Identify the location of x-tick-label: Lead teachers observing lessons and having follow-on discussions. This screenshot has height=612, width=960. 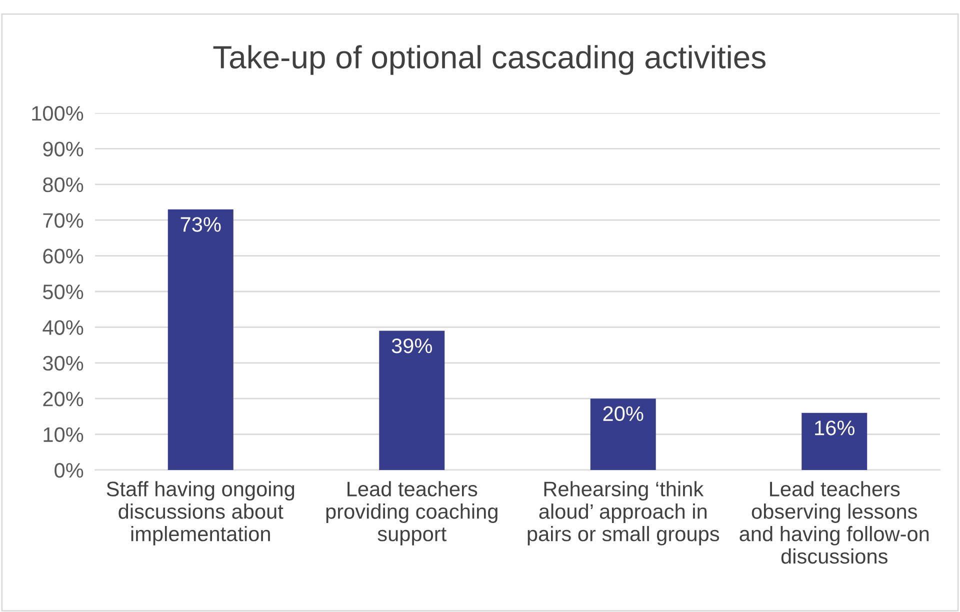
(834, 522).